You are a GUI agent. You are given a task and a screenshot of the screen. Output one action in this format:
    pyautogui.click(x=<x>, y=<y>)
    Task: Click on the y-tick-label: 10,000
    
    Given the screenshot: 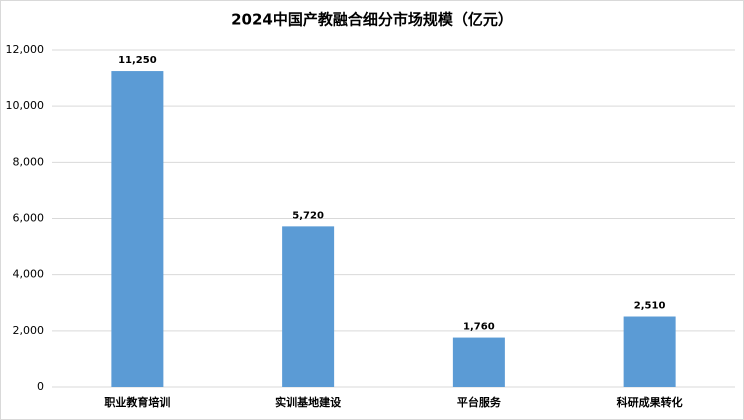 What is the action you would take?
    pyautogui.click(x=25, y=105)
    